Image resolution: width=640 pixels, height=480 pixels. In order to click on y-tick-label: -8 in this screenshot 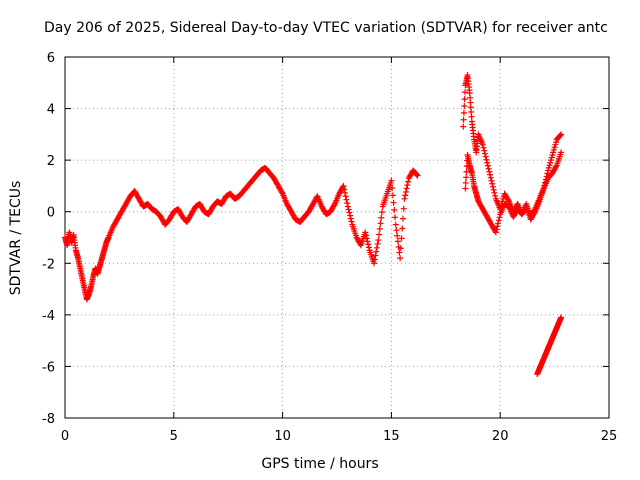, I will do `click(48, 419)`.